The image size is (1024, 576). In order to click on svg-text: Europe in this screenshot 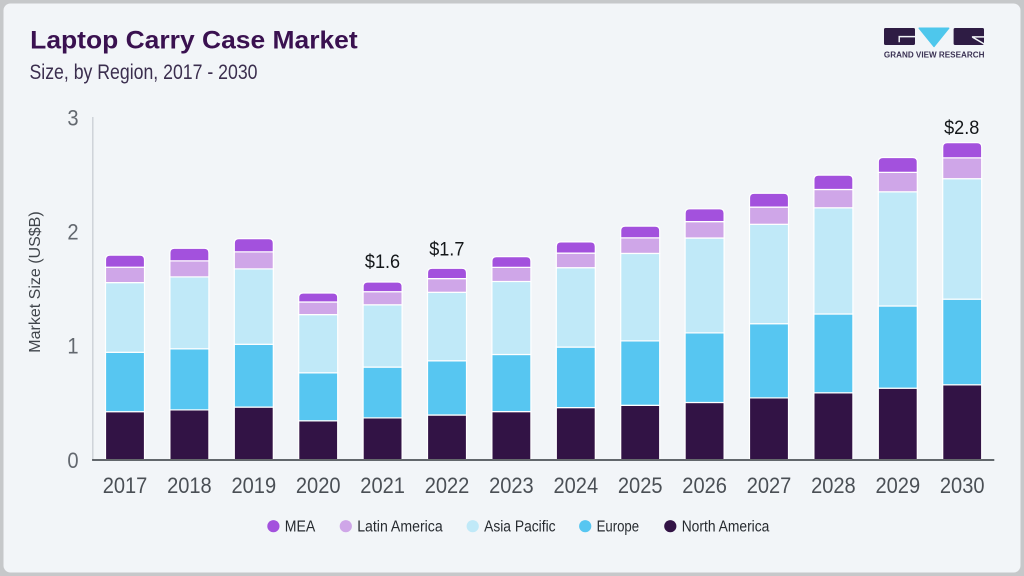, I will do `click(618, 527)`.